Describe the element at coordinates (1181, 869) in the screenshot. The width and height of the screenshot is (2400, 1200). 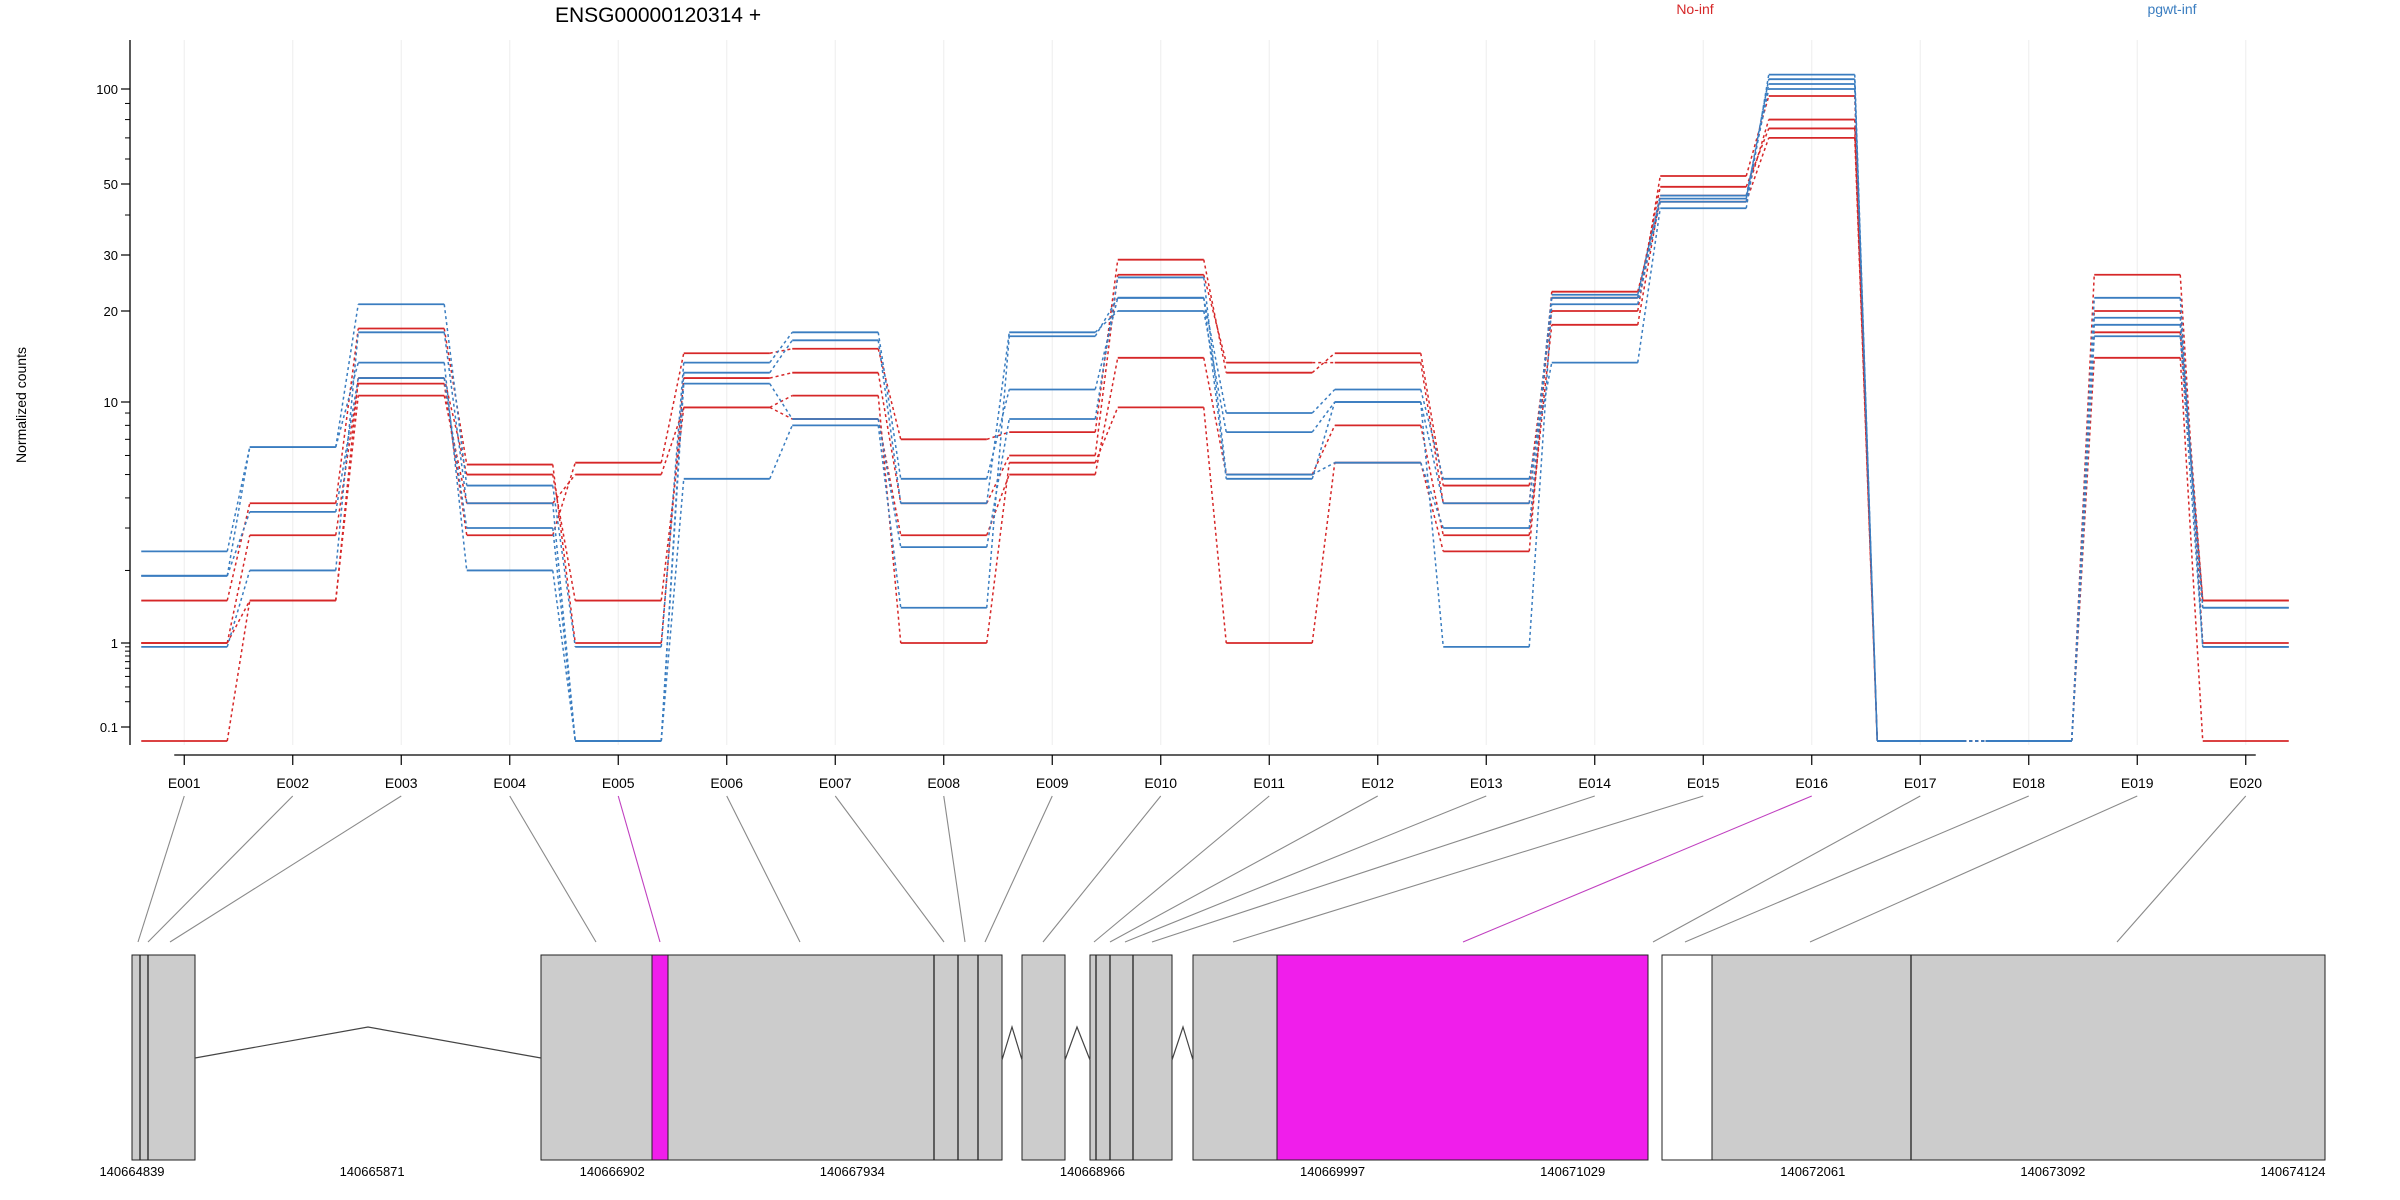
I see `connector-e011` at that location.